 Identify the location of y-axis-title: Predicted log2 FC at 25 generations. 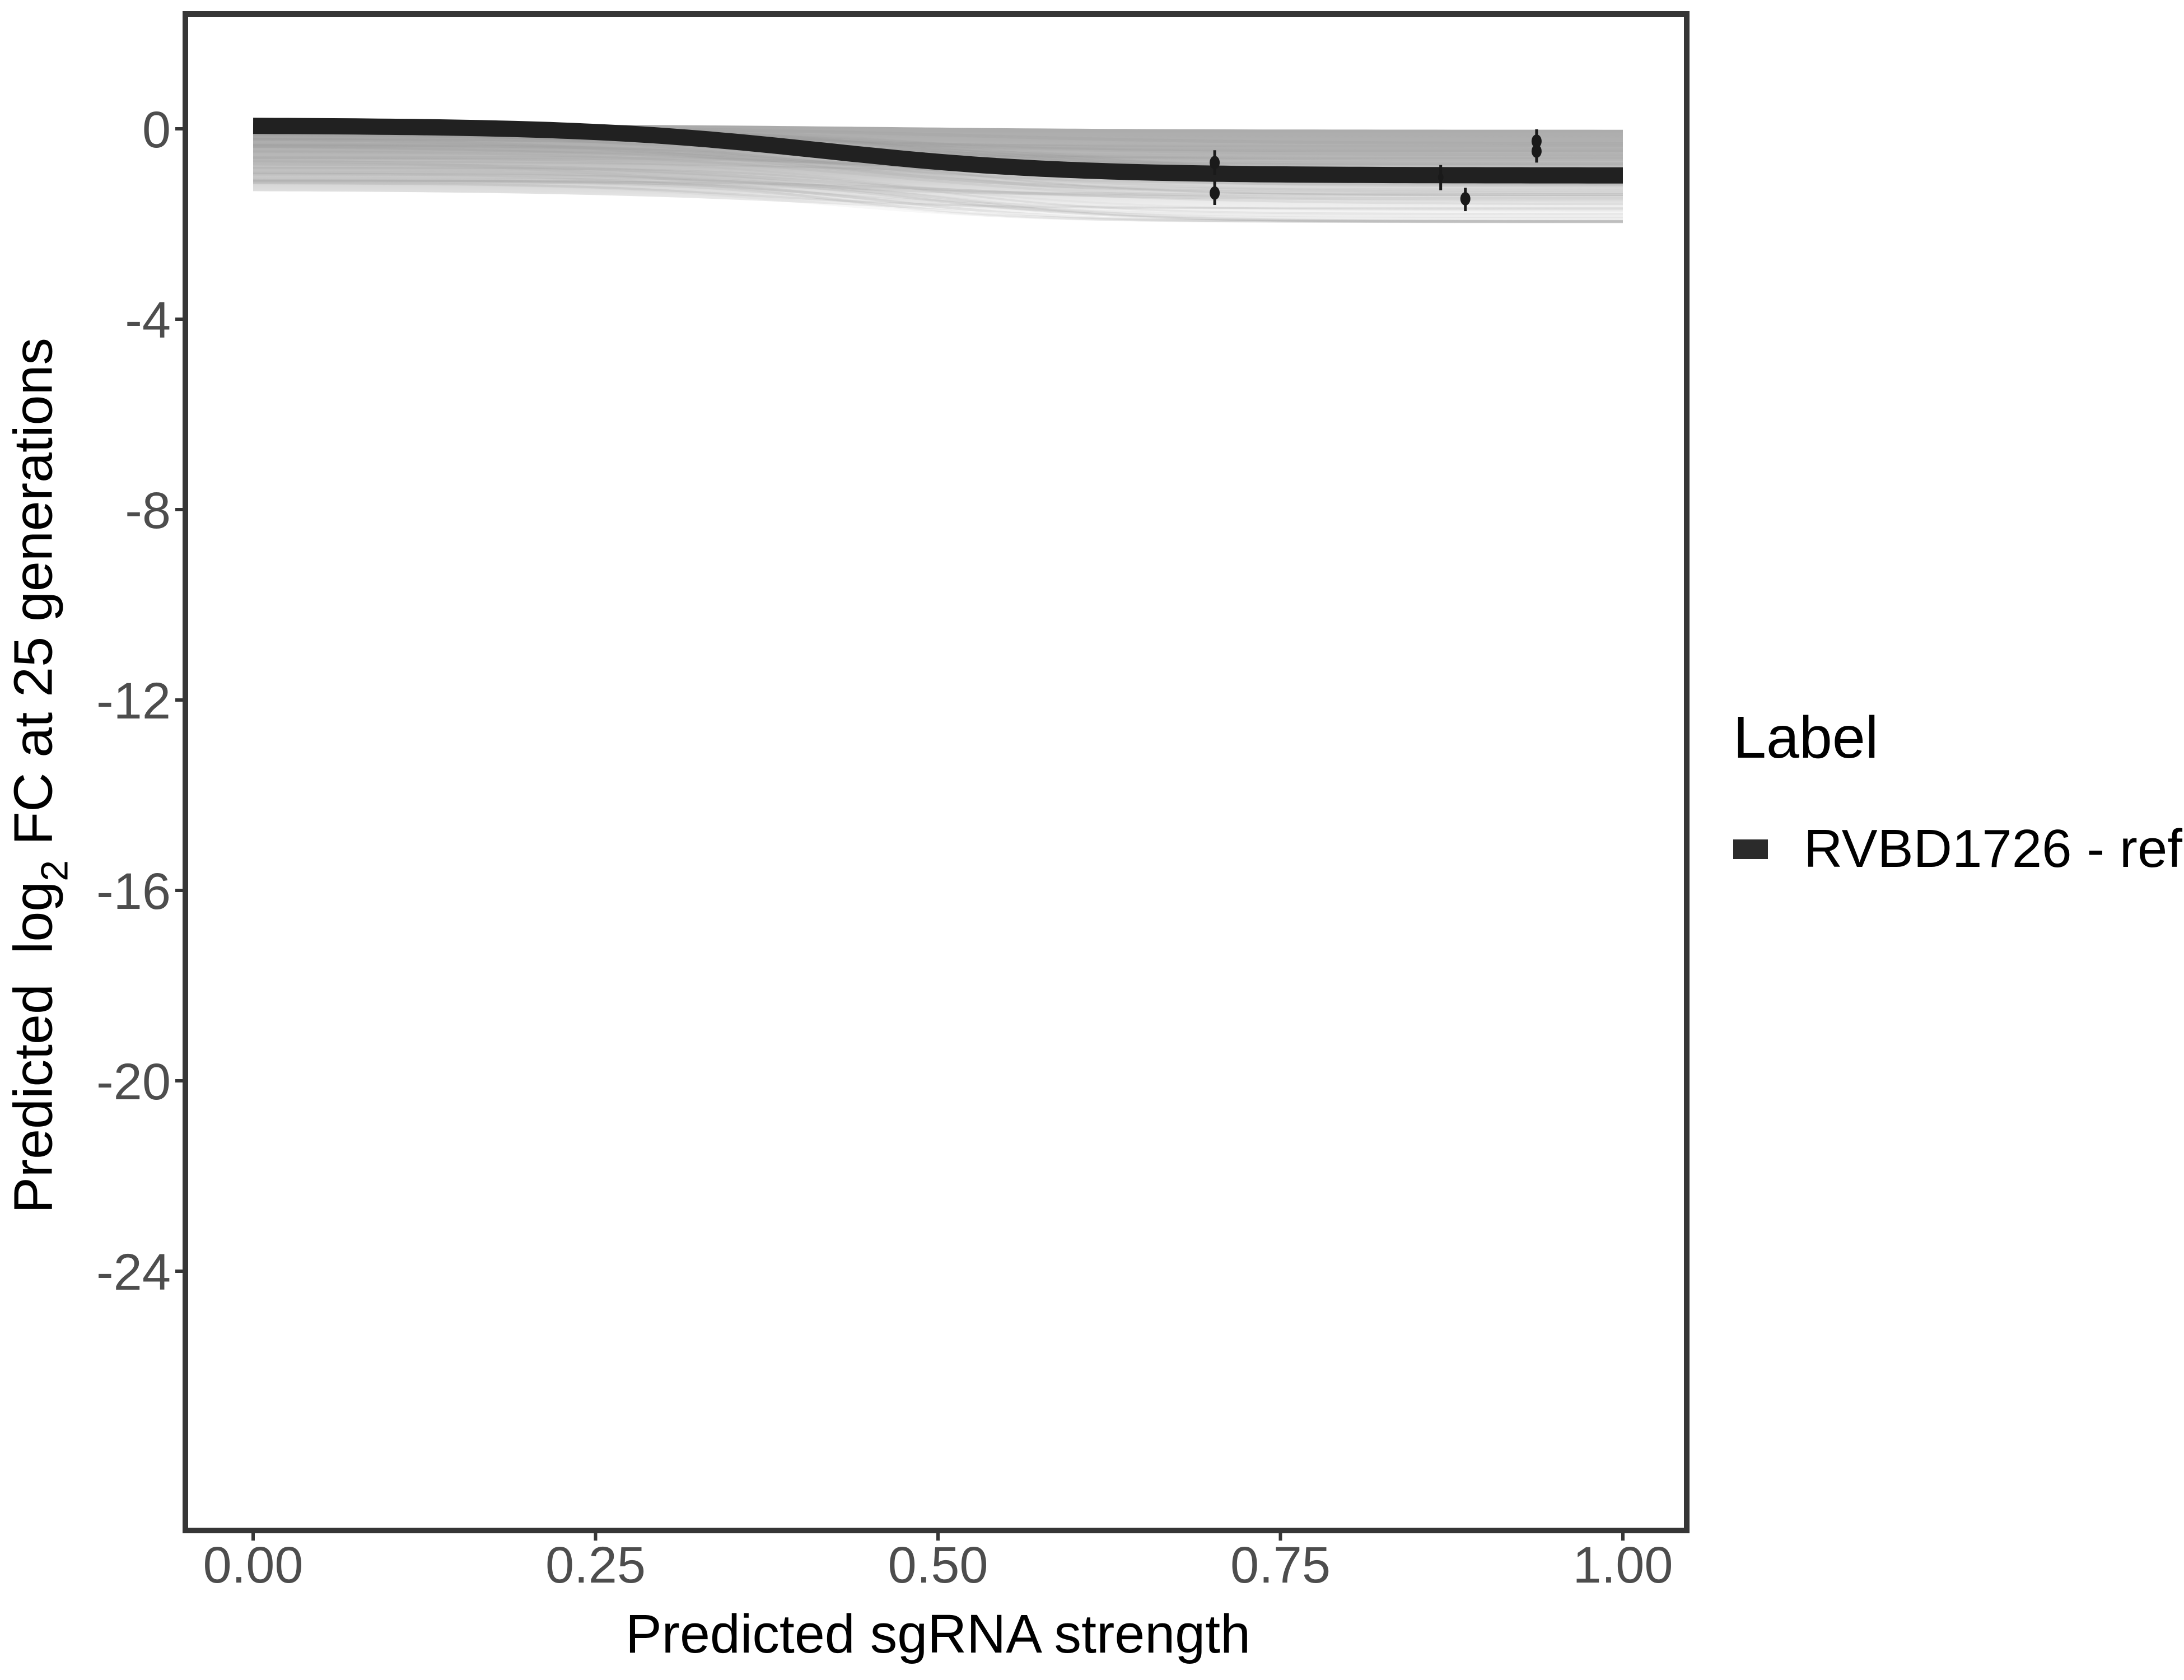
(40, 776).